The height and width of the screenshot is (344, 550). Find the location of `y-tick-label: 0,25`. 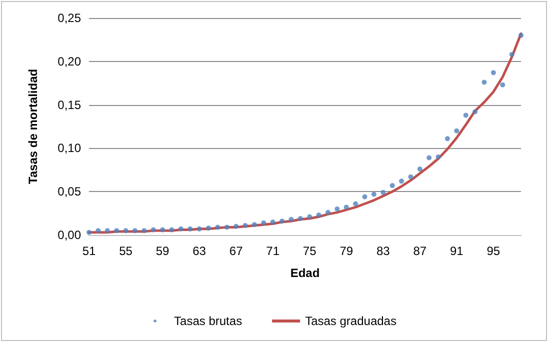

y-tick-label: 0,25 is located at coordinates (70, 18).